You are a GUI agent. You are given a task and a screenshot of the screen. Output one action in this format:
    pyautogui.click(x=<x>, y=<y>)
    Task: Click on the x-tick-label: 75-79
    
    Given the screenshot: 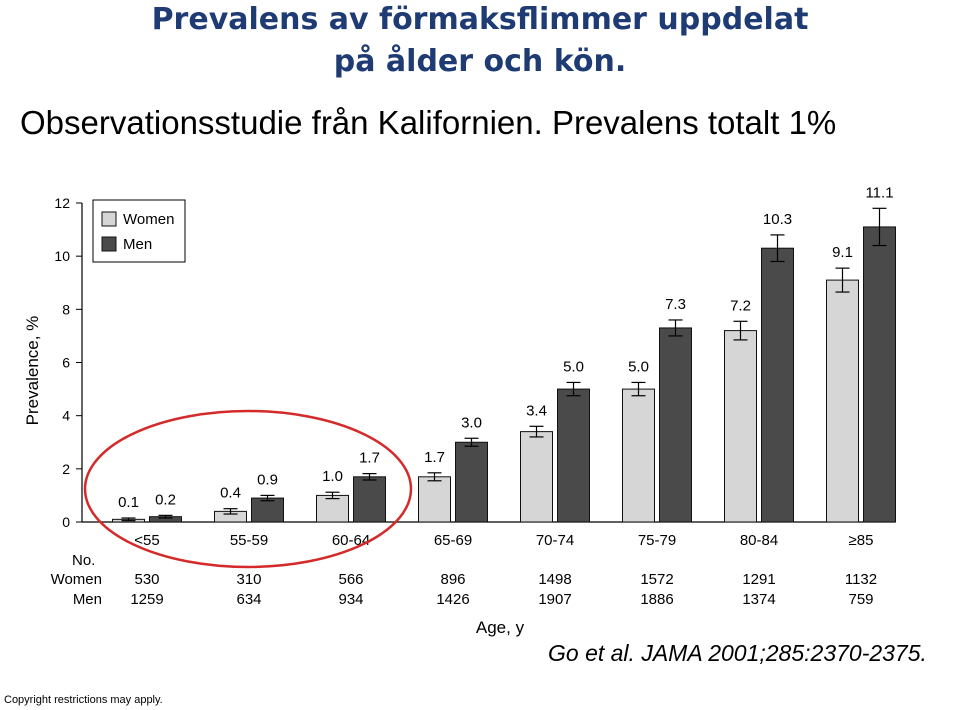 What is the action you would take?
    pyautogui.click(x=657, y=540)
    